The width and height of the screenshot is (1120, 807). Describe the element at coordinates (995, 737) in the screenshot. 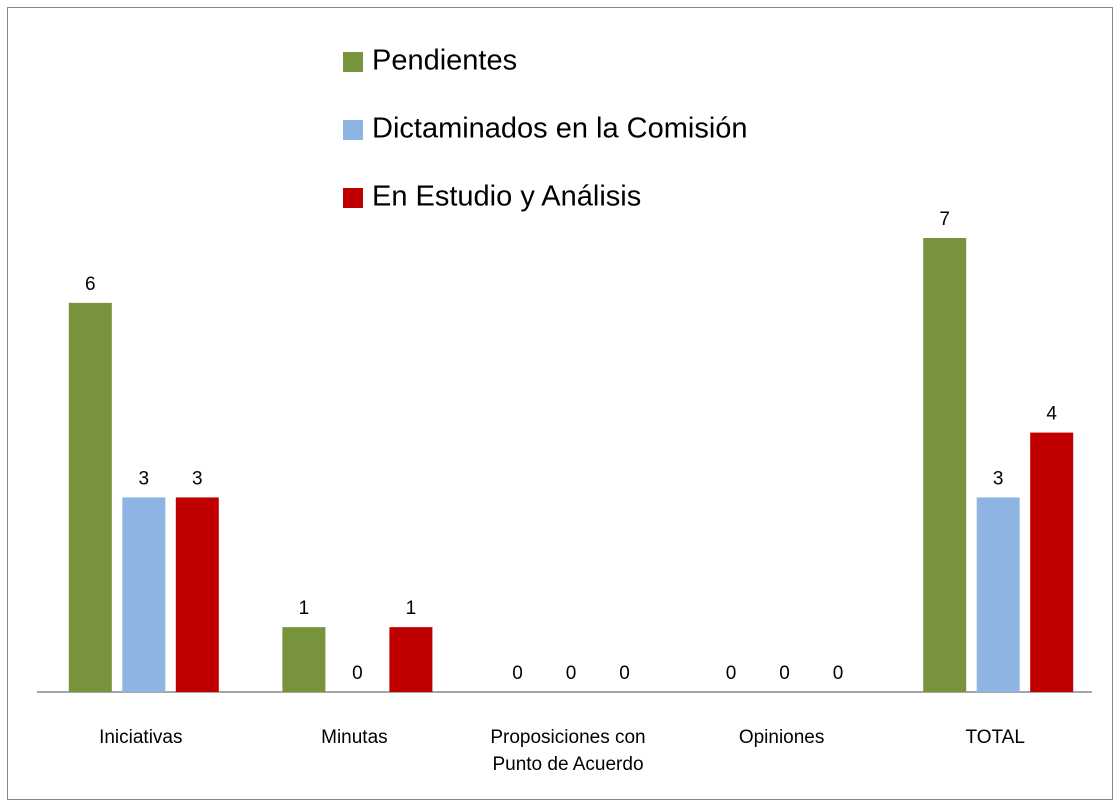

I see `x-tick-label: TOTAL` at that location.